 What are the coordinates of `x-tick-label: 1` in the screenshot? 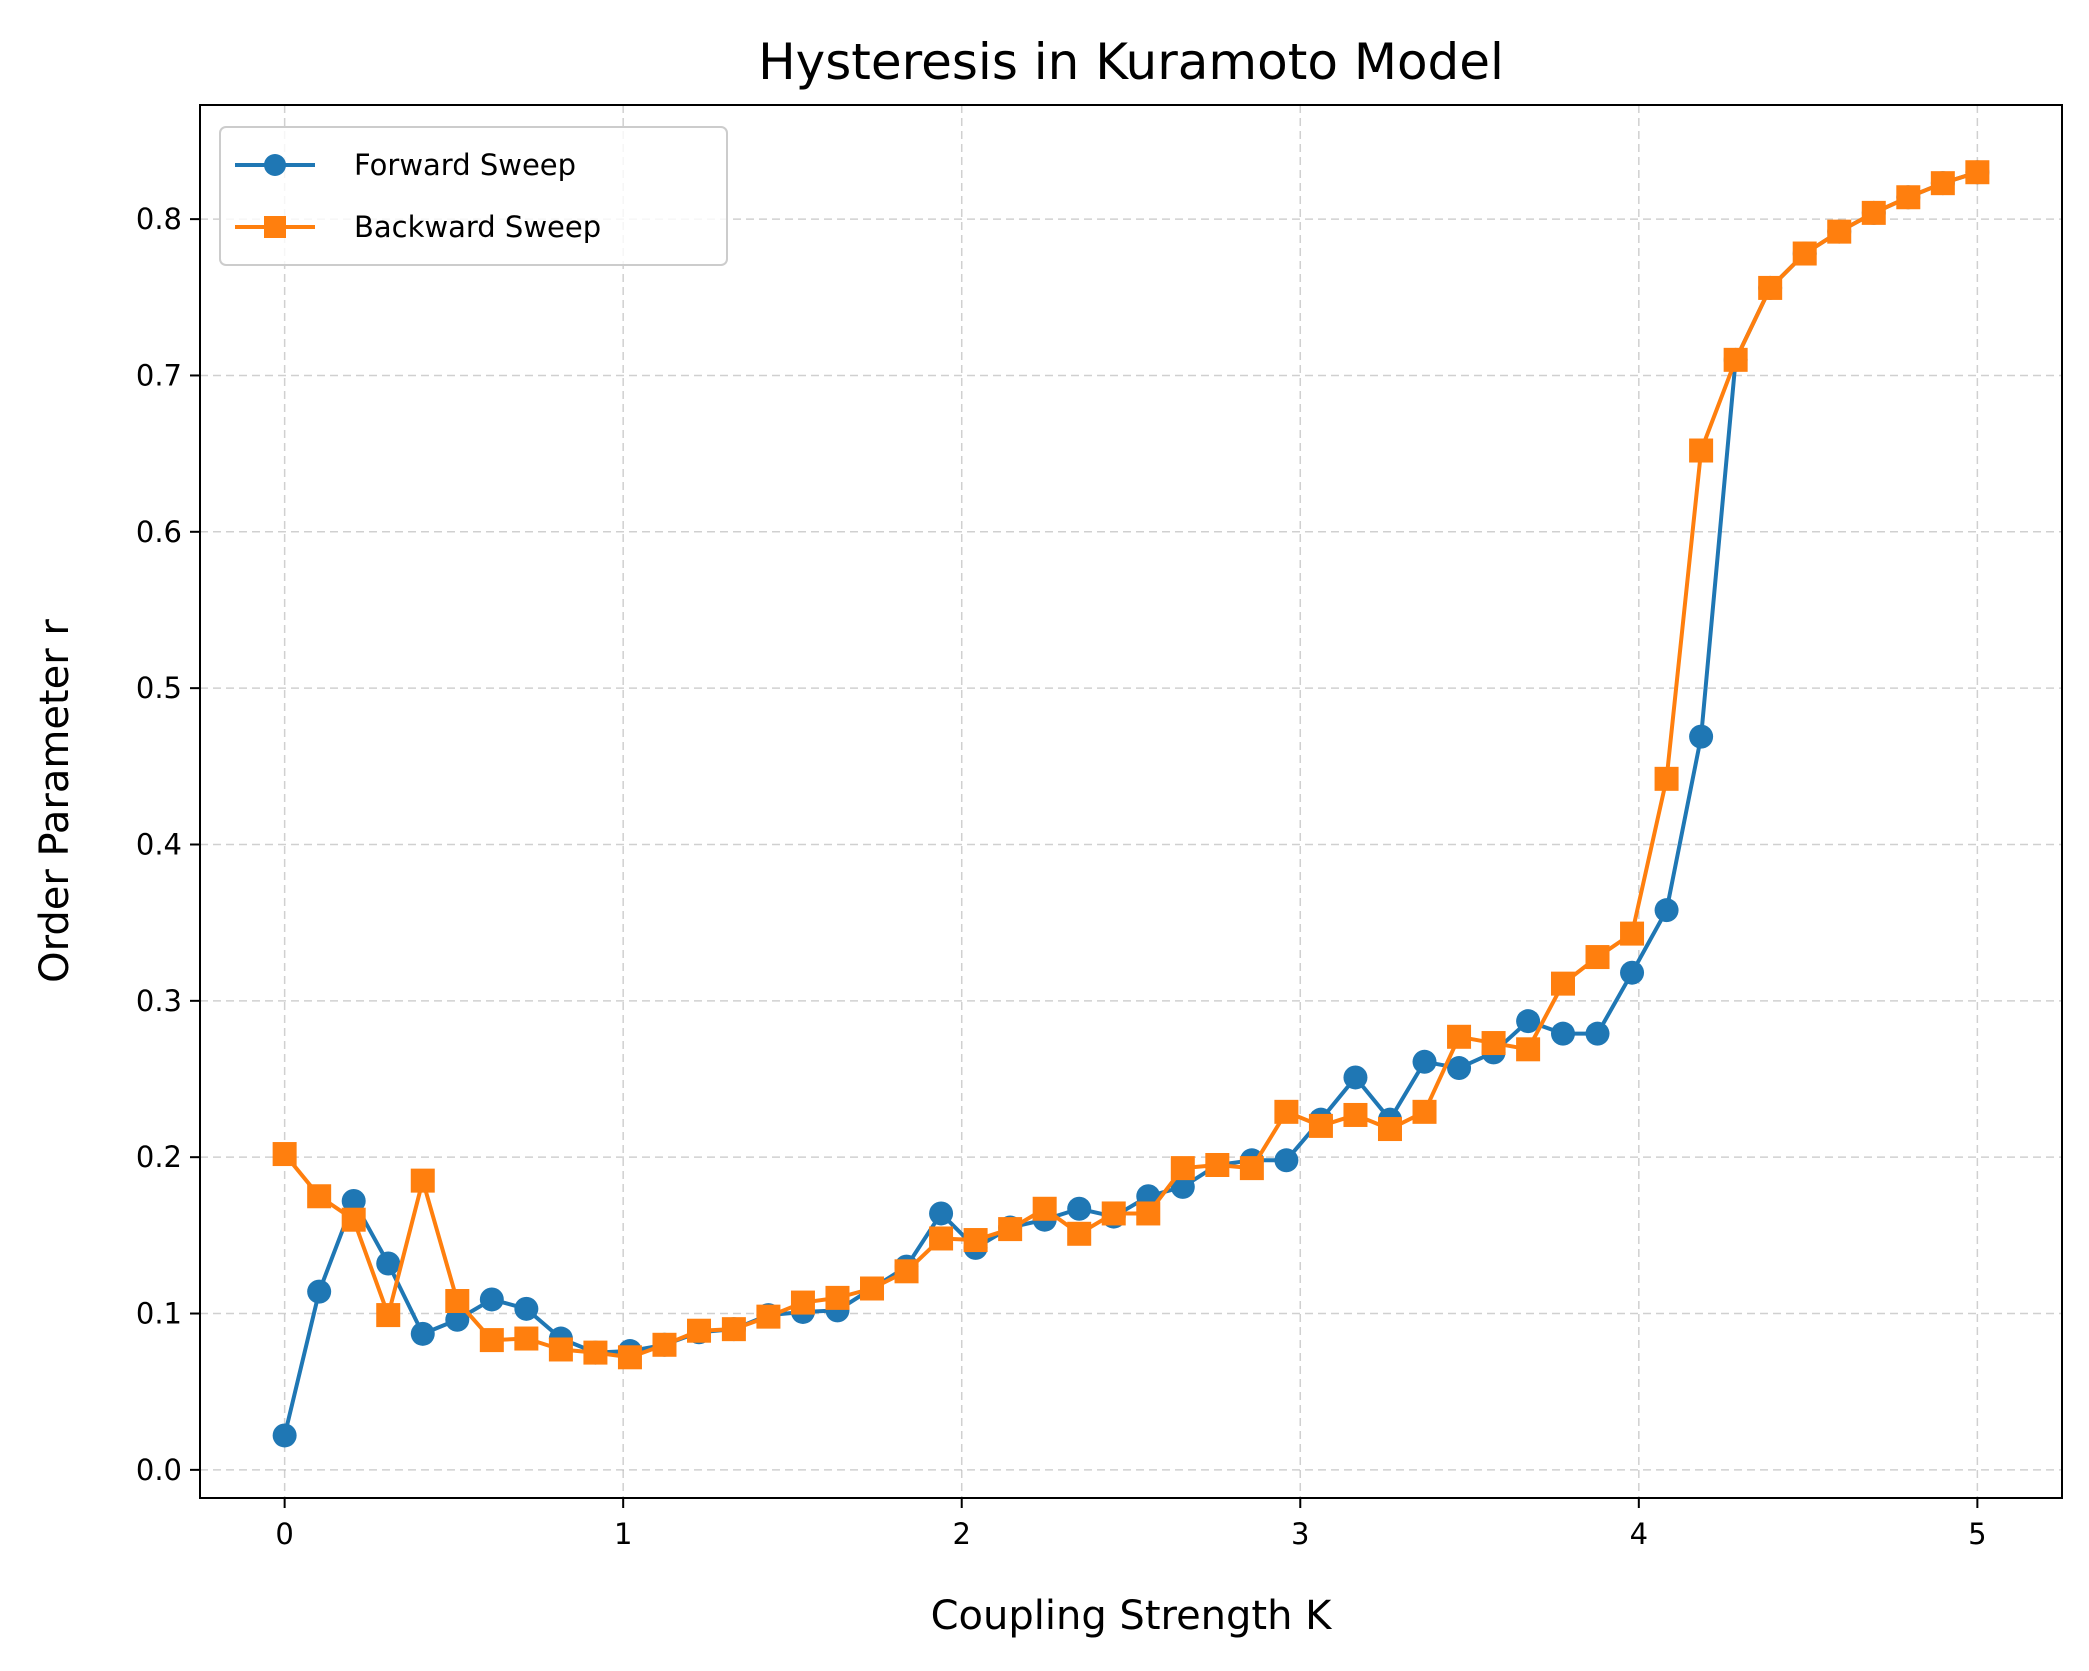 It's located at (623, 1534).